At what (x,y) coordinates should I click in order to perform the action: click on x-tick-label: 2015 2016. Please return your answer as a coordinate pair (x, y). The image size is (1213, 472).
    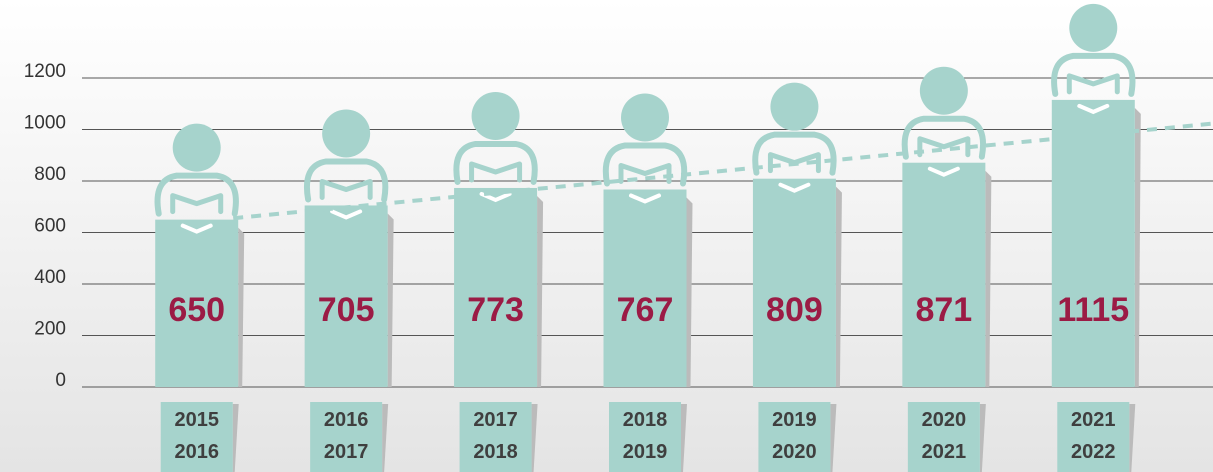
    Looking at the image, I should click on (196, 436).